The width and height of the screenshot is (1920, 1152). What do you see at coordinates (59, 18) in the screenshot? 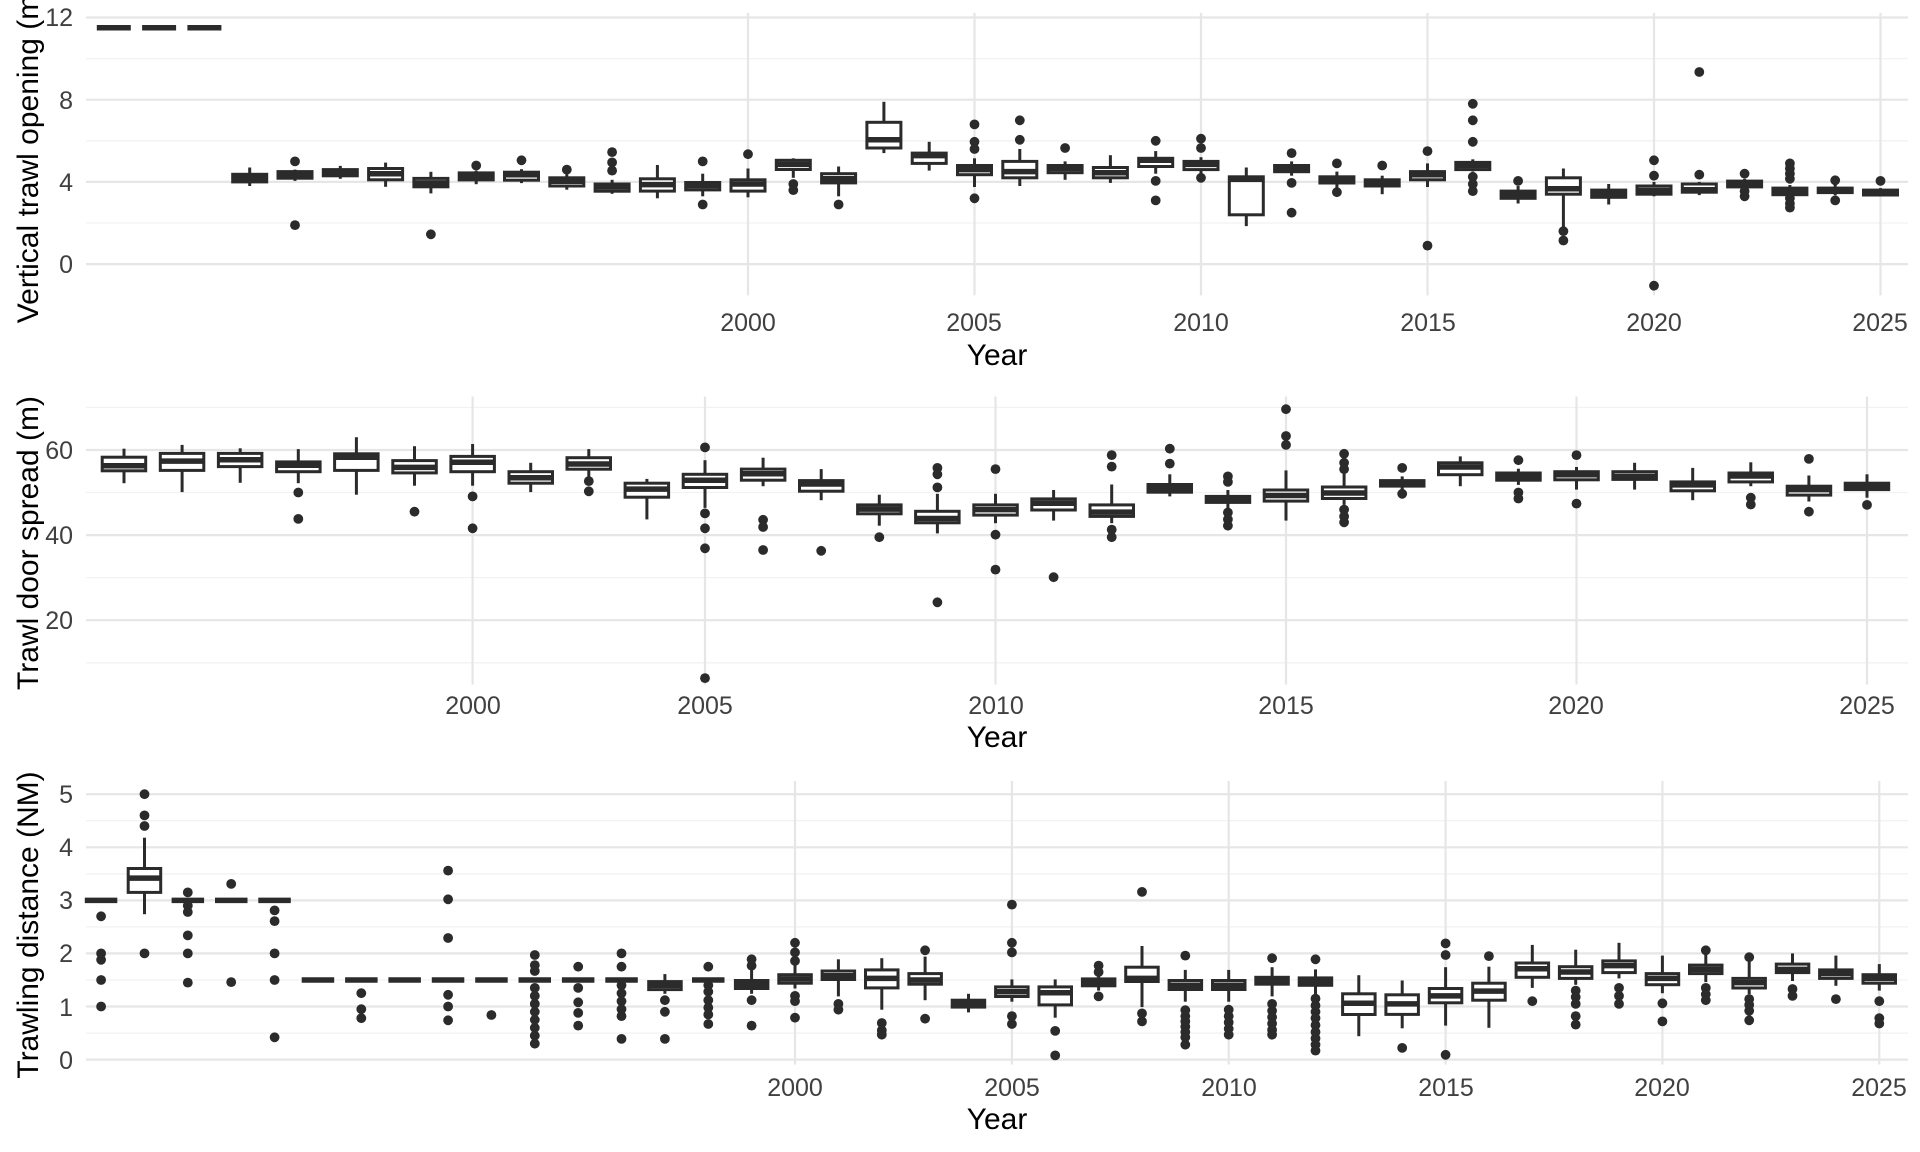
I see `svg-text: 12` at bounding box center [59, 18].